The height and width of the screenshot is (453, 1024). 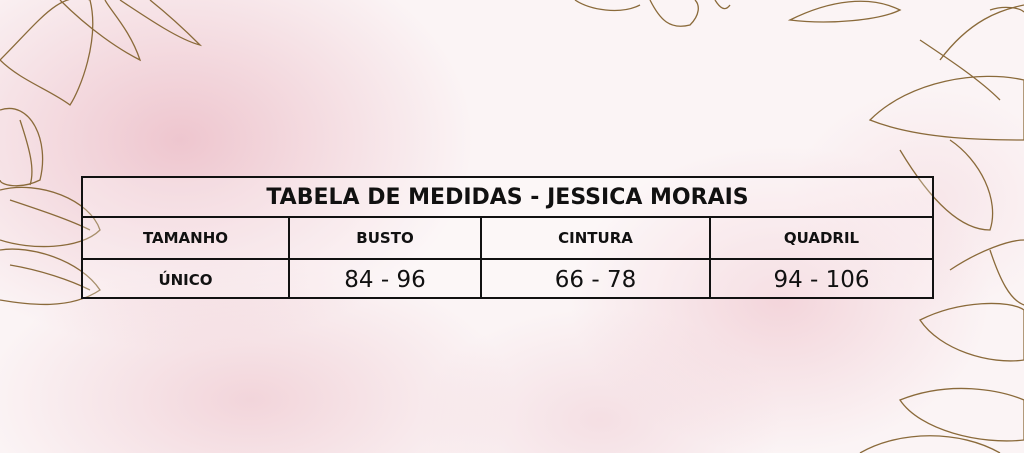 I want to click on cell-size: ÚNICO, so click(x=186, y=279).